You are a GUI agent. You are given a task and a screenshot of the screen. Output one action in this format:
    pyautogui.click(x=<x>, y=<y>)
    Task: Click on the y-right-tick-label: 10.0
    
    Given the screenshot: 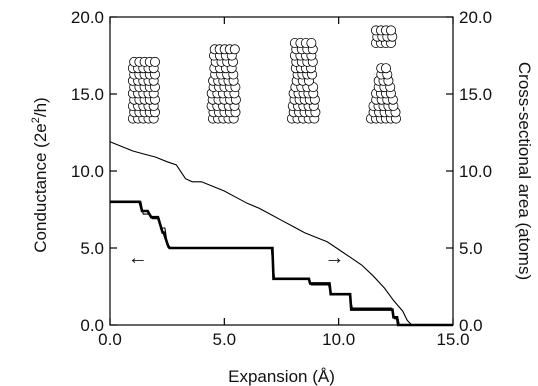 What is the action you would take?
    pyautogui.click(x=475, y=171)
    